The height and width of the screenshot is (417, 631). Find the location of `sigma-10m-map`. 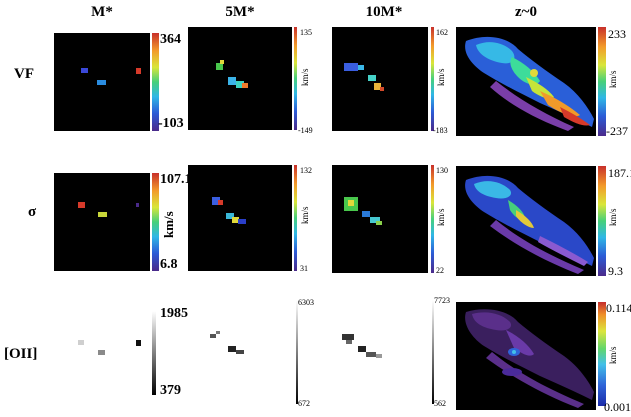

sigma-10m-map is located at coordinates (380, 219).